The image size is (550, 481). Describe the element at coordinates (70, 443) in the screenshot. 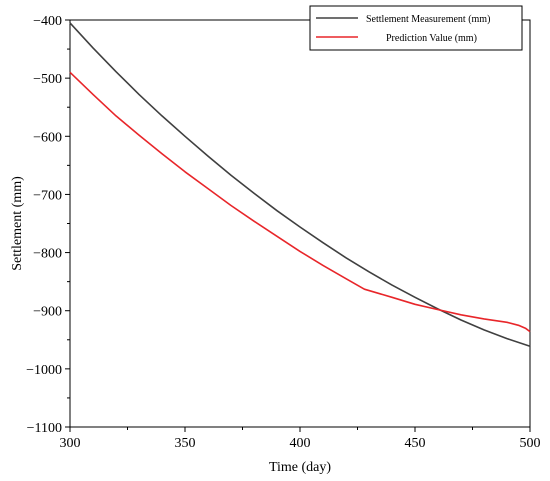

I see `x-tick-label: 300` at that location.